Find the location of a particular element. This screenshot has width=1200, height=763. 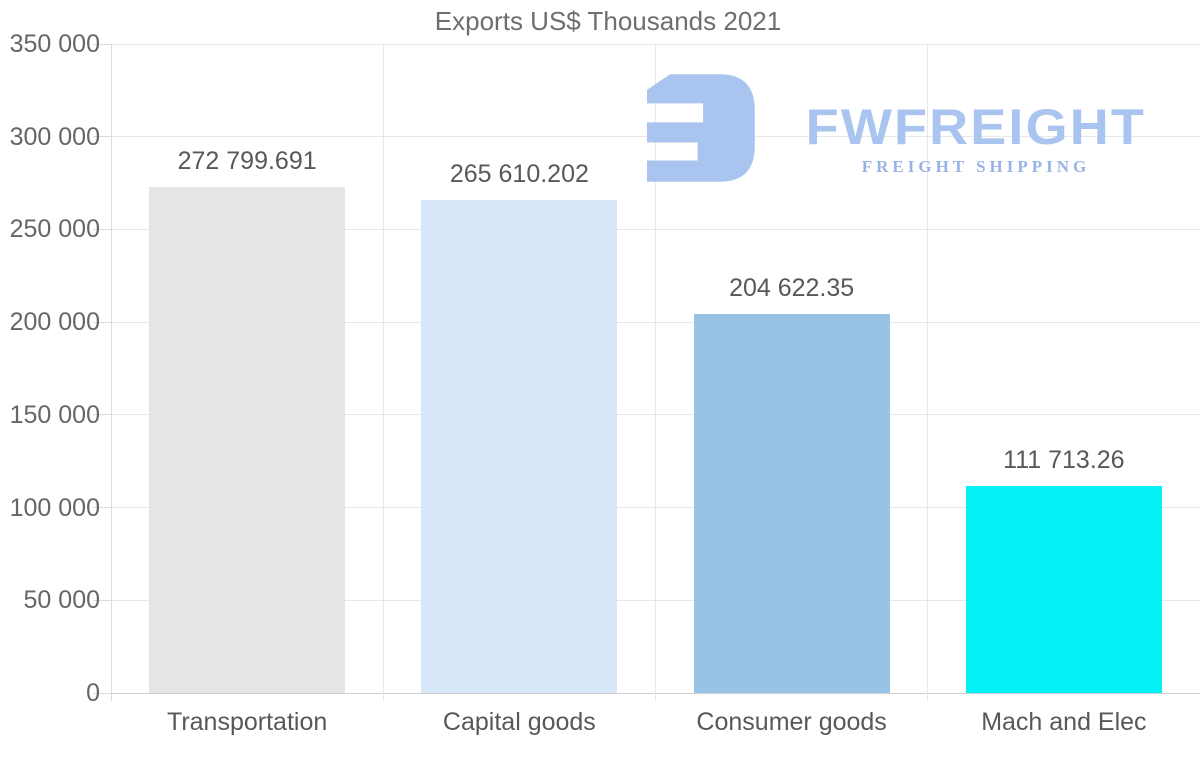

x-axis-category-label: Consumer goods is located at coordinates (791, 722).